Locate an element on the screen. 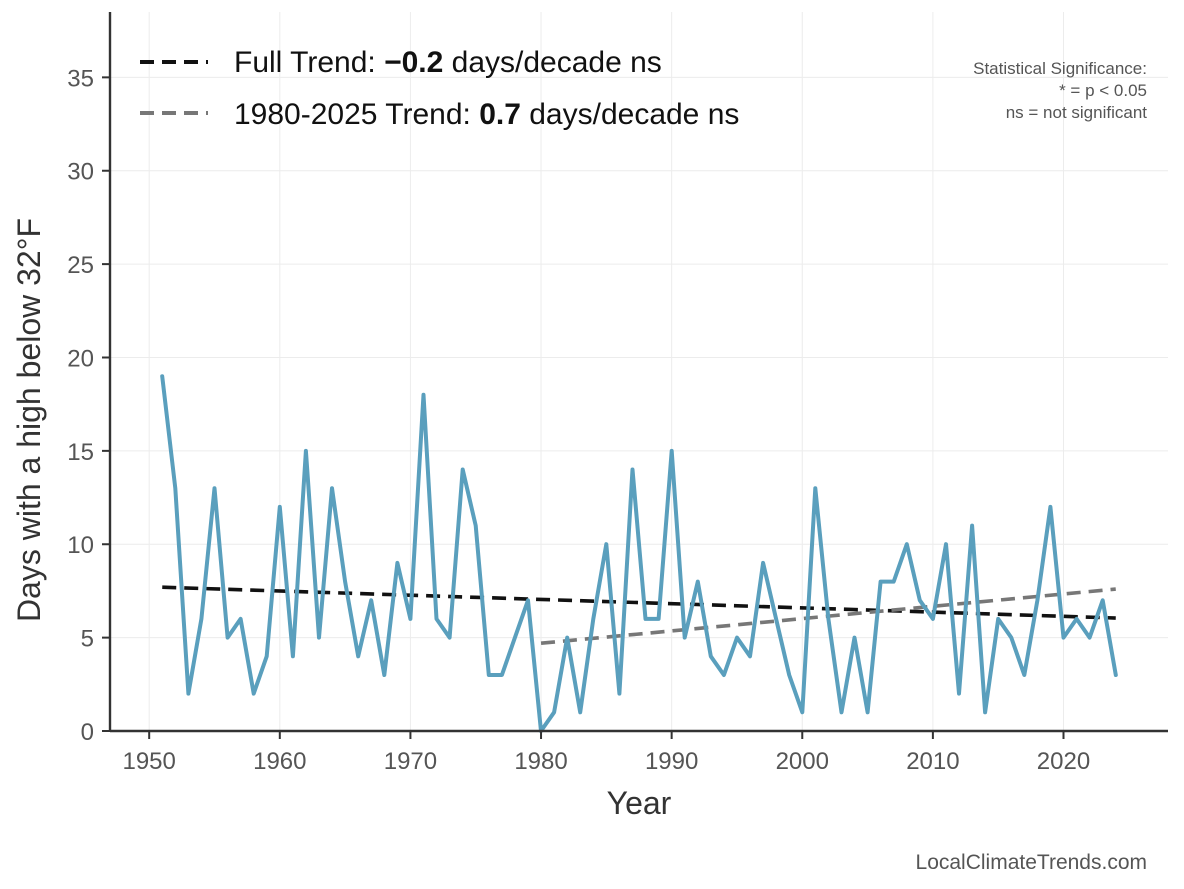 The width and height of the screenshot is (1184, 889). legend-full-trend-value: −0.2 is located at coordinates (413, 62).